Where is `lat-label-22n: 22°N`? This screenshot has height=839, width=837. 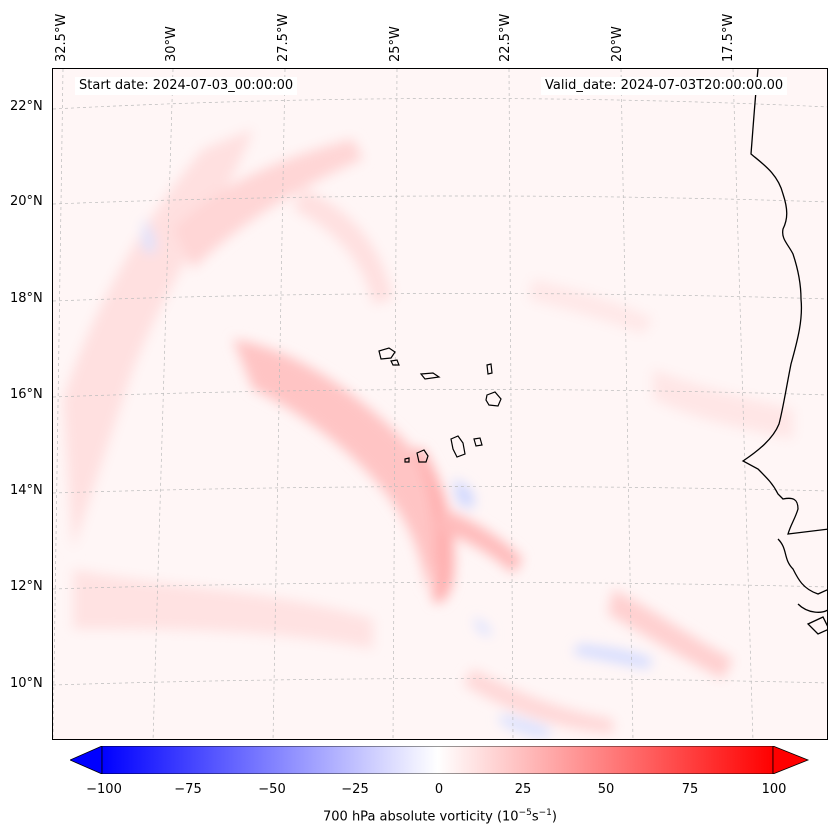 lat-label-22n: 22°N is located at coordinates (26, 106).